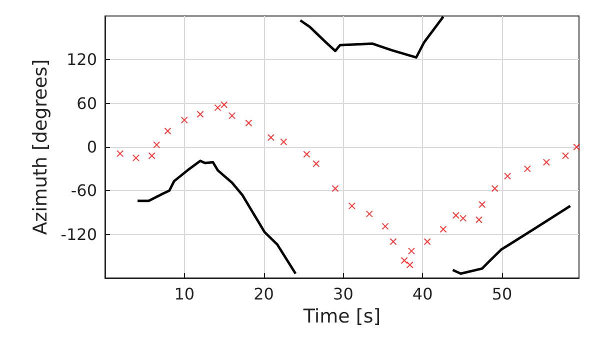 The height and width of the screenshot is (350, 600). What do you see at coordinates (422, 294) in the screenshot?
I see `x-tick-label: 40` at bounding box center [422, 294].